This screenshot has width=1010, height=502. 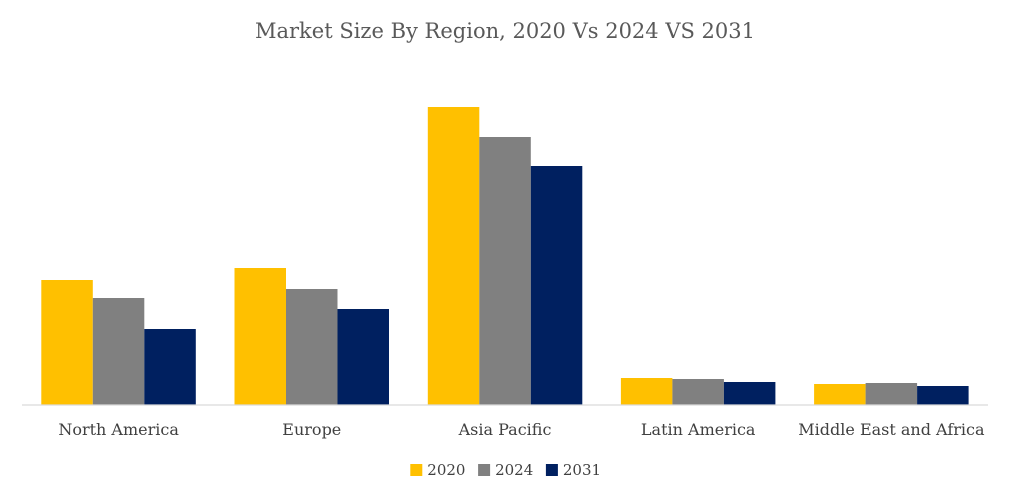 What do you see at coordinates (505, 271) in the screenshot?
I see `bar-asia-pacific-2024` at bounding box center [505, 271].